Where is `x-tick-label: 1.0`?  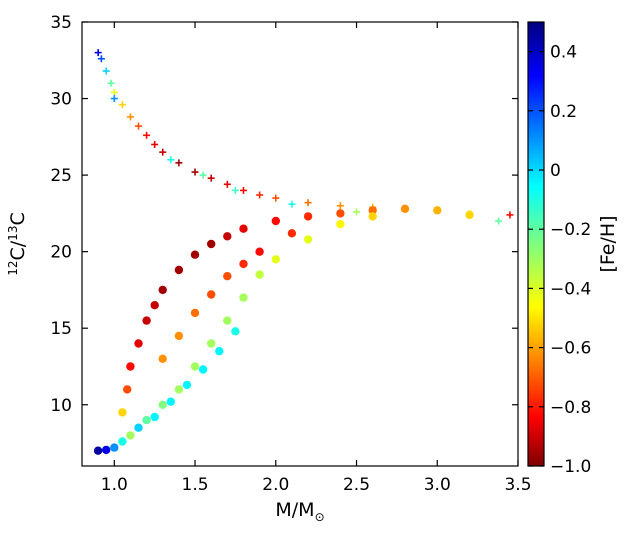
x-tick-label: 1.0 is located at coordinates (114, 485).